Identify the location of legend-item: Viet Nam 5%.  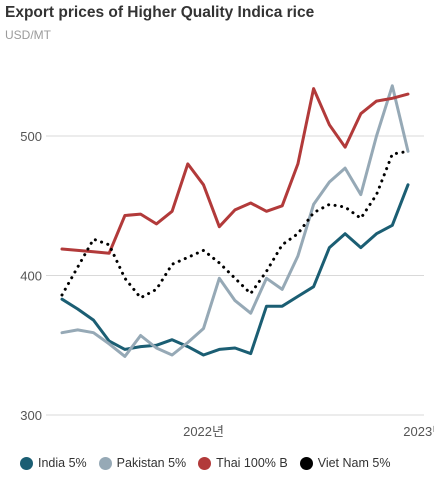
(345, 463).